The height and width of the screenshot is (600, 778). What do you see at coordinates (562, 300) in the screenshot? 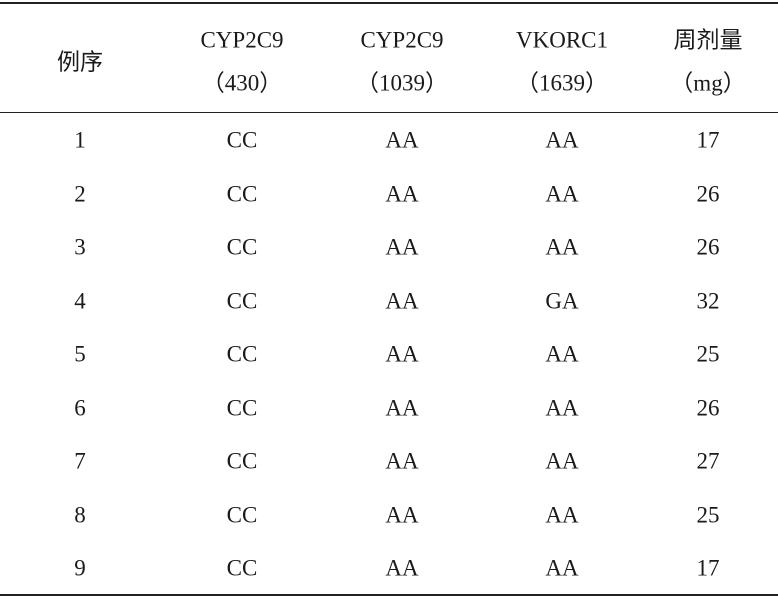
I see `table-cell: GA` at bounding box center [562, 300].